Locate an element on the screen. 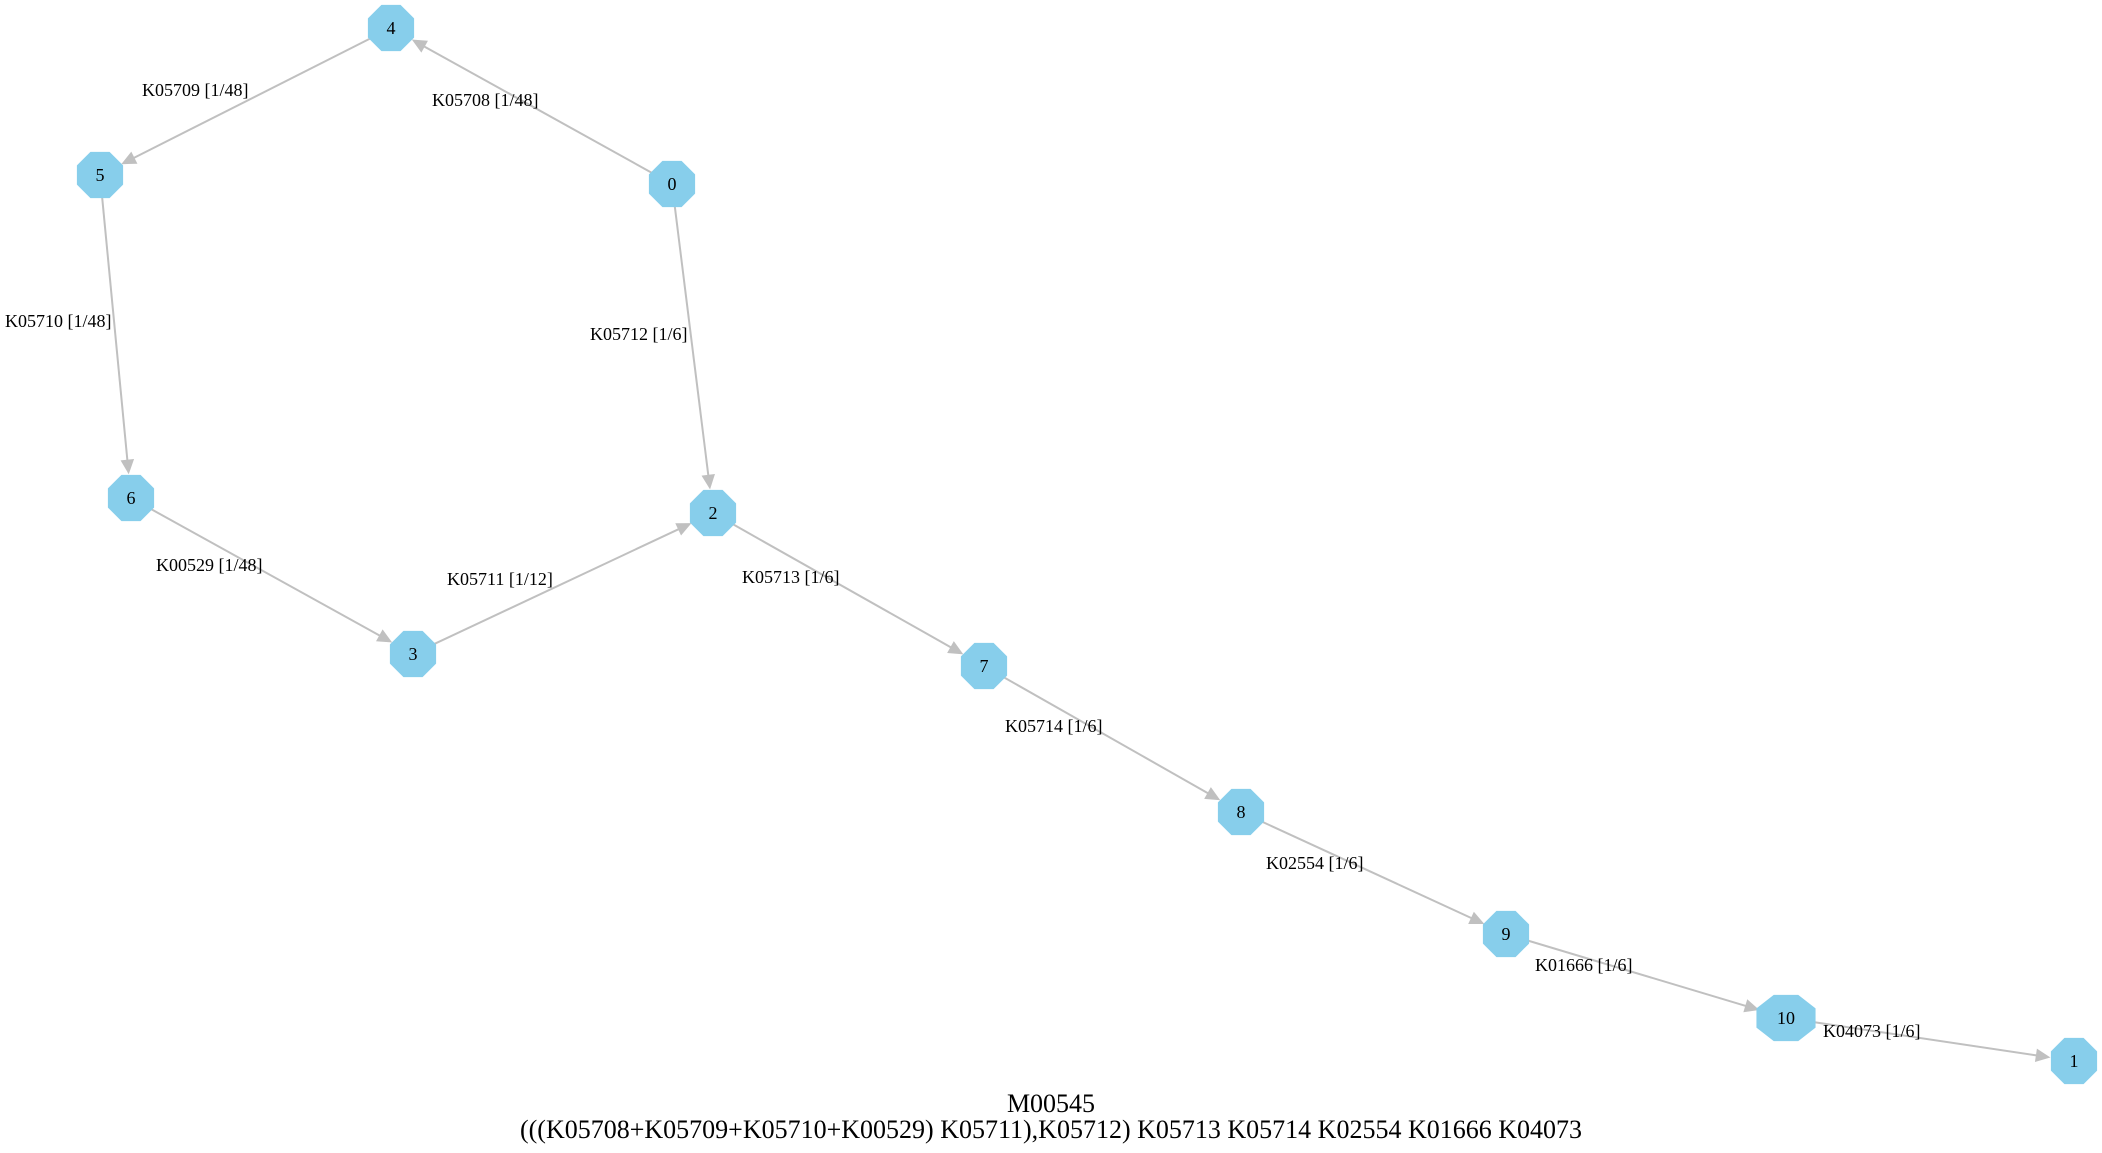  node-label: 9 is located at coordinates (1506, 934).